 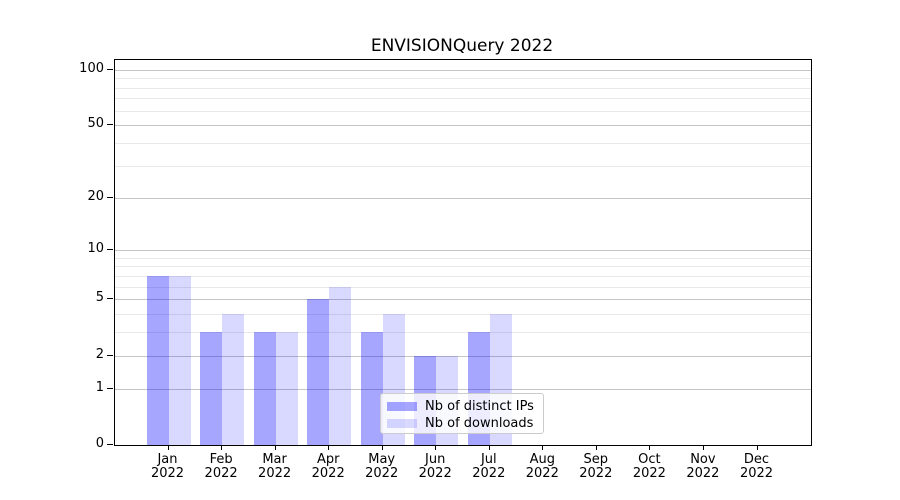 I want to click on month-label: Feb, so click(x=221, y=459).